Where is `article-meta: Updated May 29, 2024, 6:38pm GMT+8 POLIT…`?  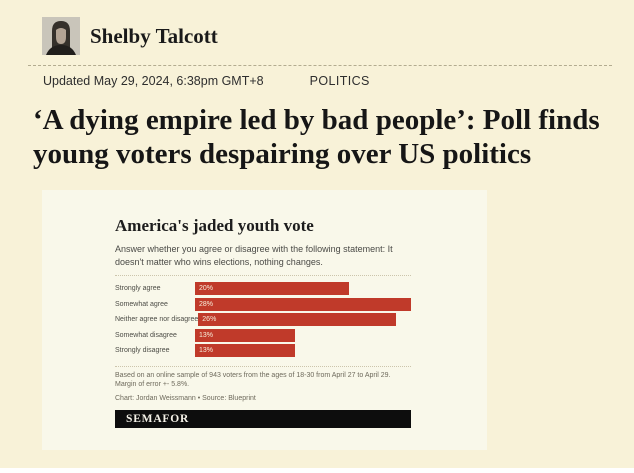
article-meta: Updated May 29, 2024, 6:38pm GMT+8 POLIT… is located at coordinates (338, 81).